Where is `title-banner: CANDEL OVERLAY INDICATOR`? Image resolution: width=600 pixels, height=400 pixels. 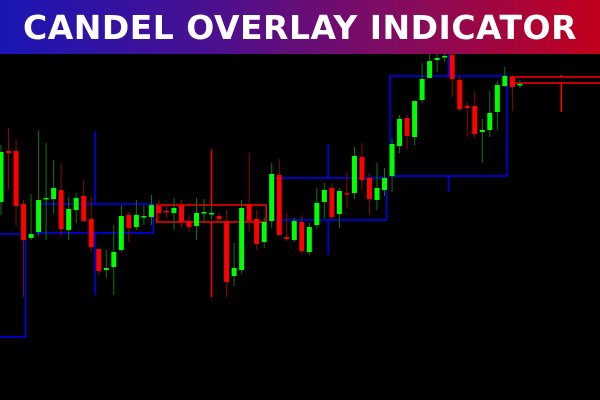 title-banner: CANDEL OVERLAY INDICATOR is located at coordinates (300, 27).